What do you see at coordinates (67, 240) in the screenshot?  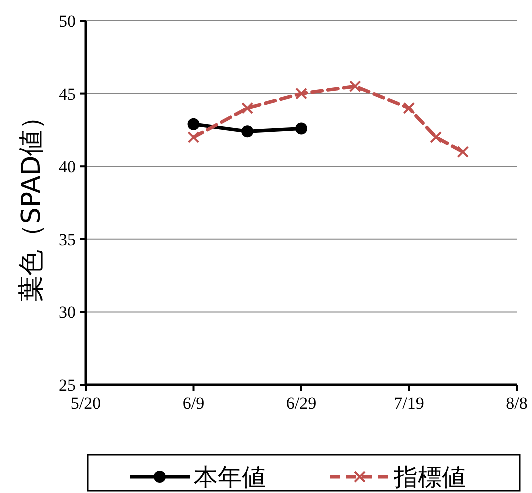 I see `y-tick-label: 35` at bounding box center [67, 240].